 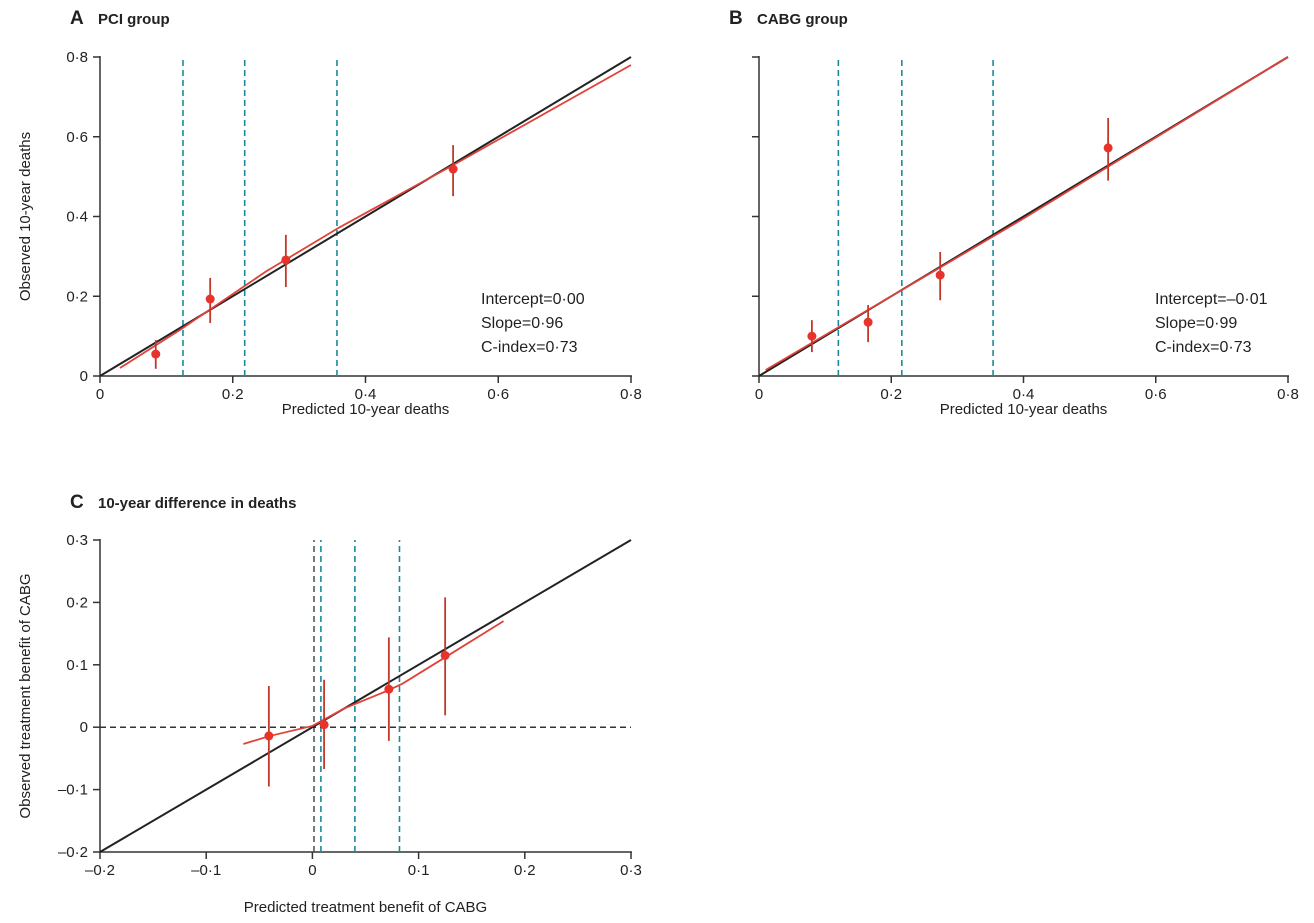 I want to click on panel-title: CABG group, so click(x=802, y=19).